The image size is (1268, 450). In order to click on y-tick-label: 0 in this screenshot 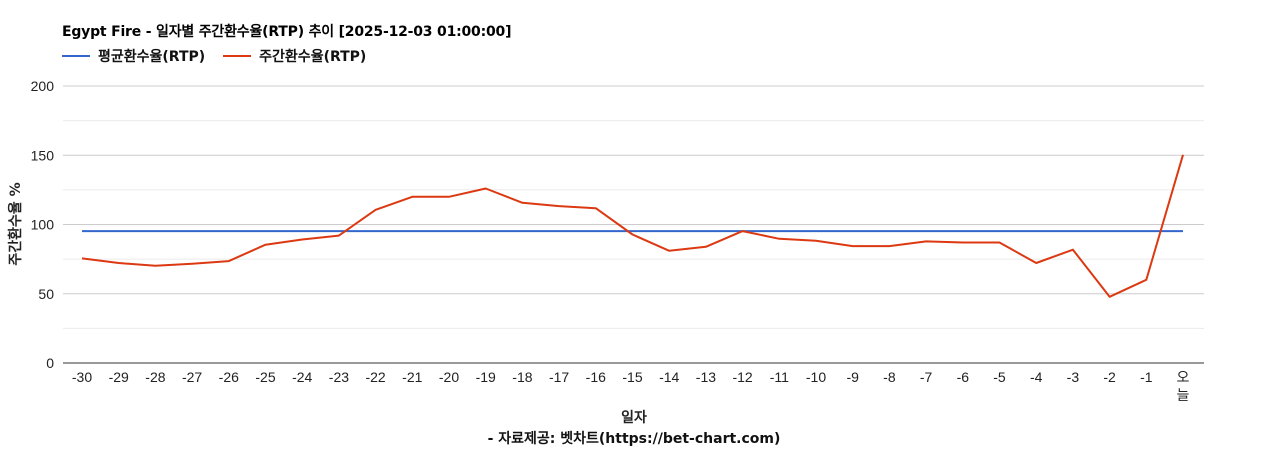, I will do `click(50, 363)`.